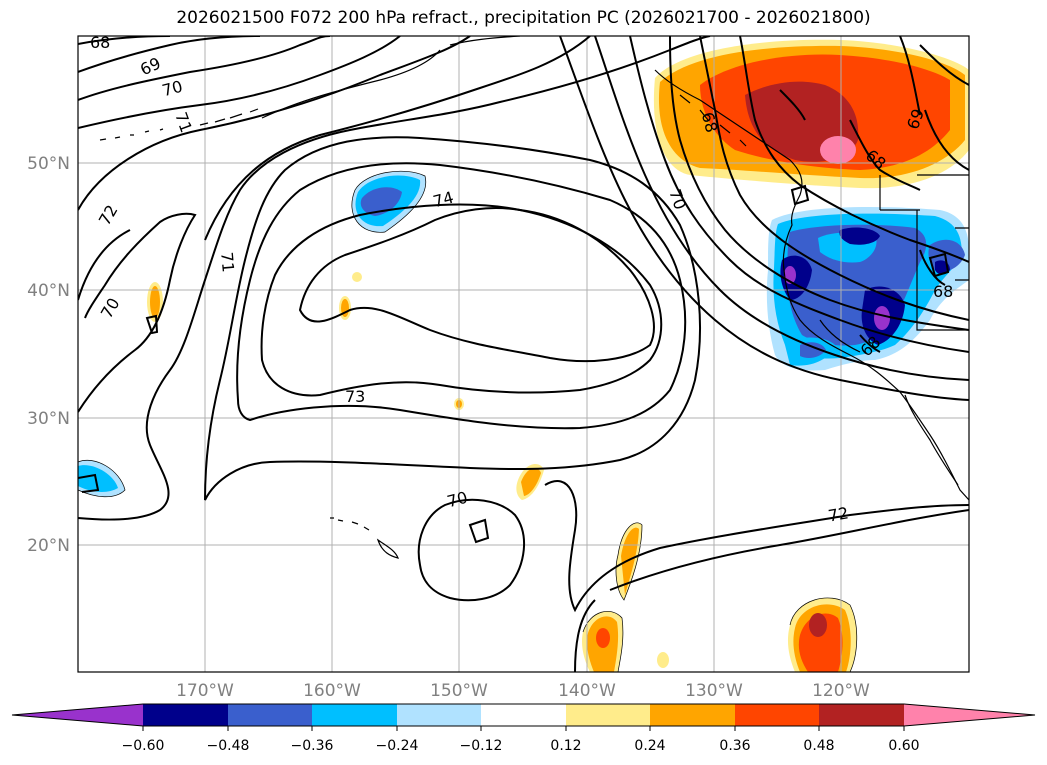 The width and height of the screenshot is (1047, 765). I want to click on colorbar-tick-label: −0.48, so click(228, 746).